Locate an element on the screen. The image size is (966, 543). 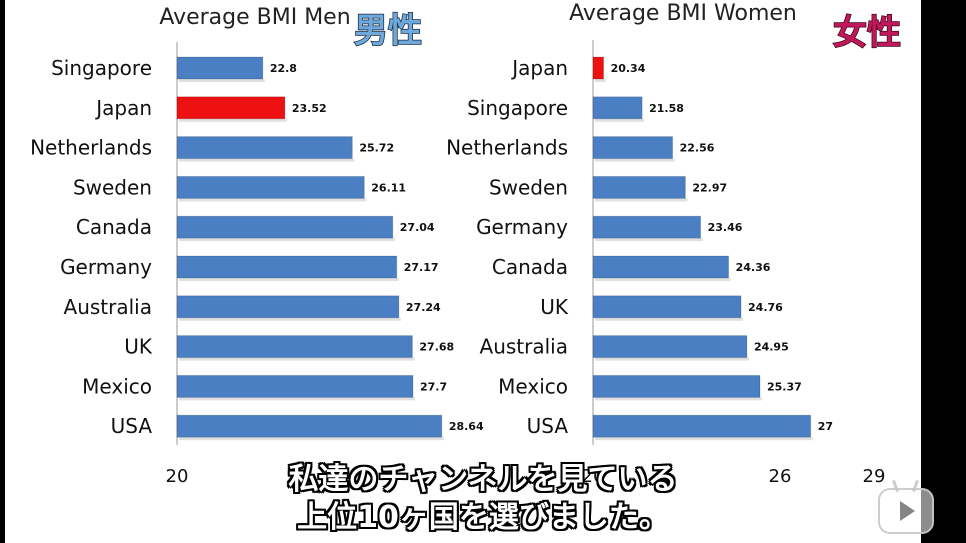
men-x-tick-label: 20 is located at coordinates (177, 476).